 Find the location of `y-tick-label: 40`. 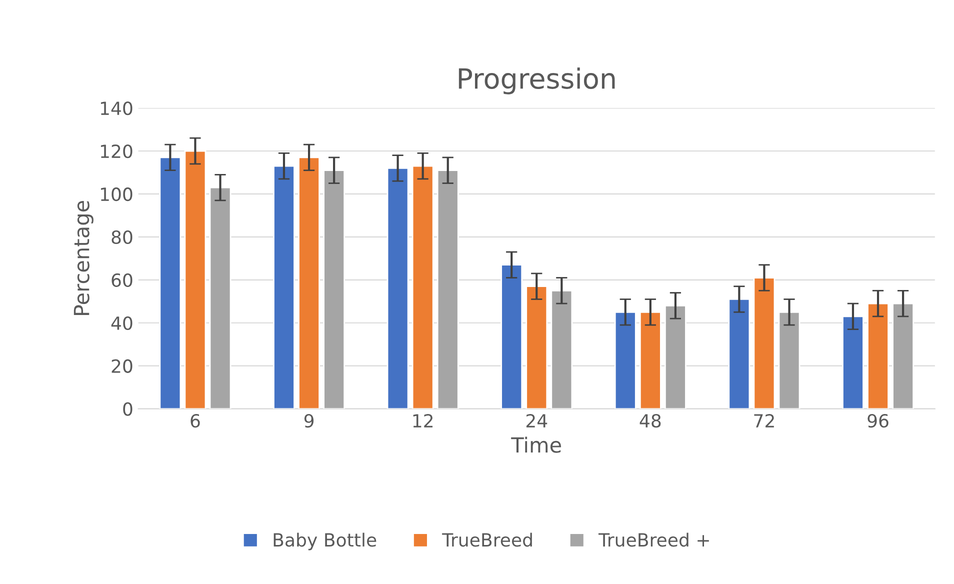

y-tick-label: 40 is located at coordinates (121, 323).